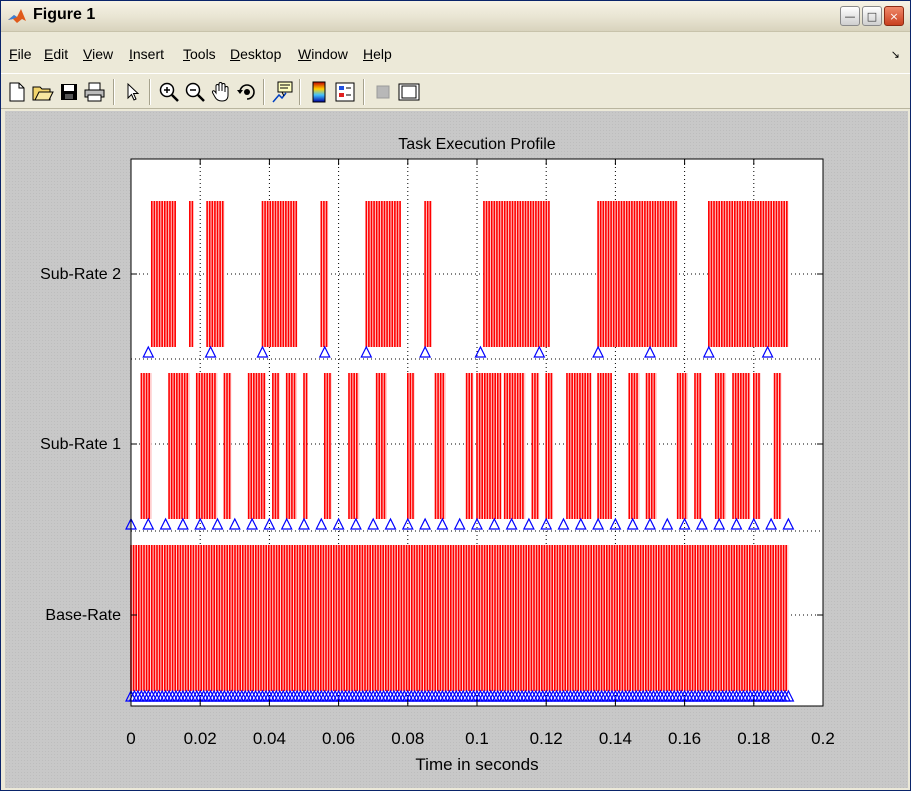 The height and width of the screenshot is (791, 911). I want to click on base-rate-task-marker, so click(788, 695).